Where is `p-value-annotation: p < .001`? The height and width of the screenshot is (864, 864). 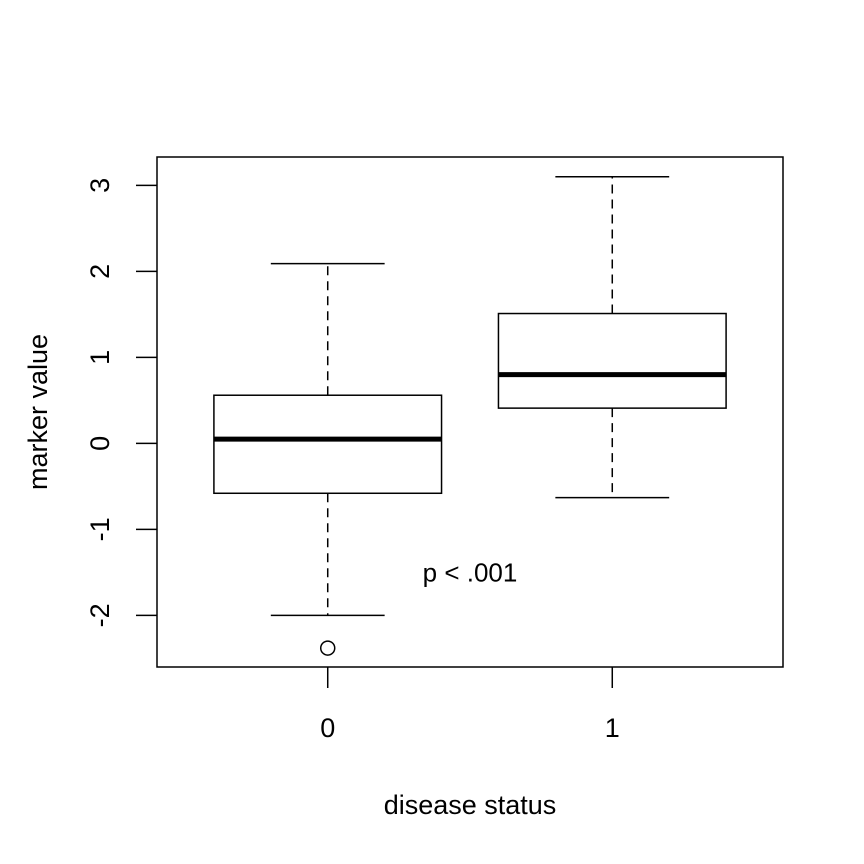 p-value-annotation: p < .001 is located at coordinates (470, 572).